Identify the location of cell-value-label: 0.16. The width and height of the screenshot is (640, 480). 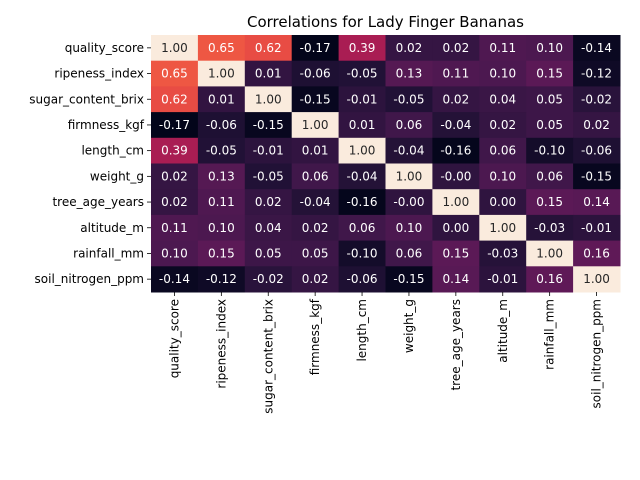
(549, 279).